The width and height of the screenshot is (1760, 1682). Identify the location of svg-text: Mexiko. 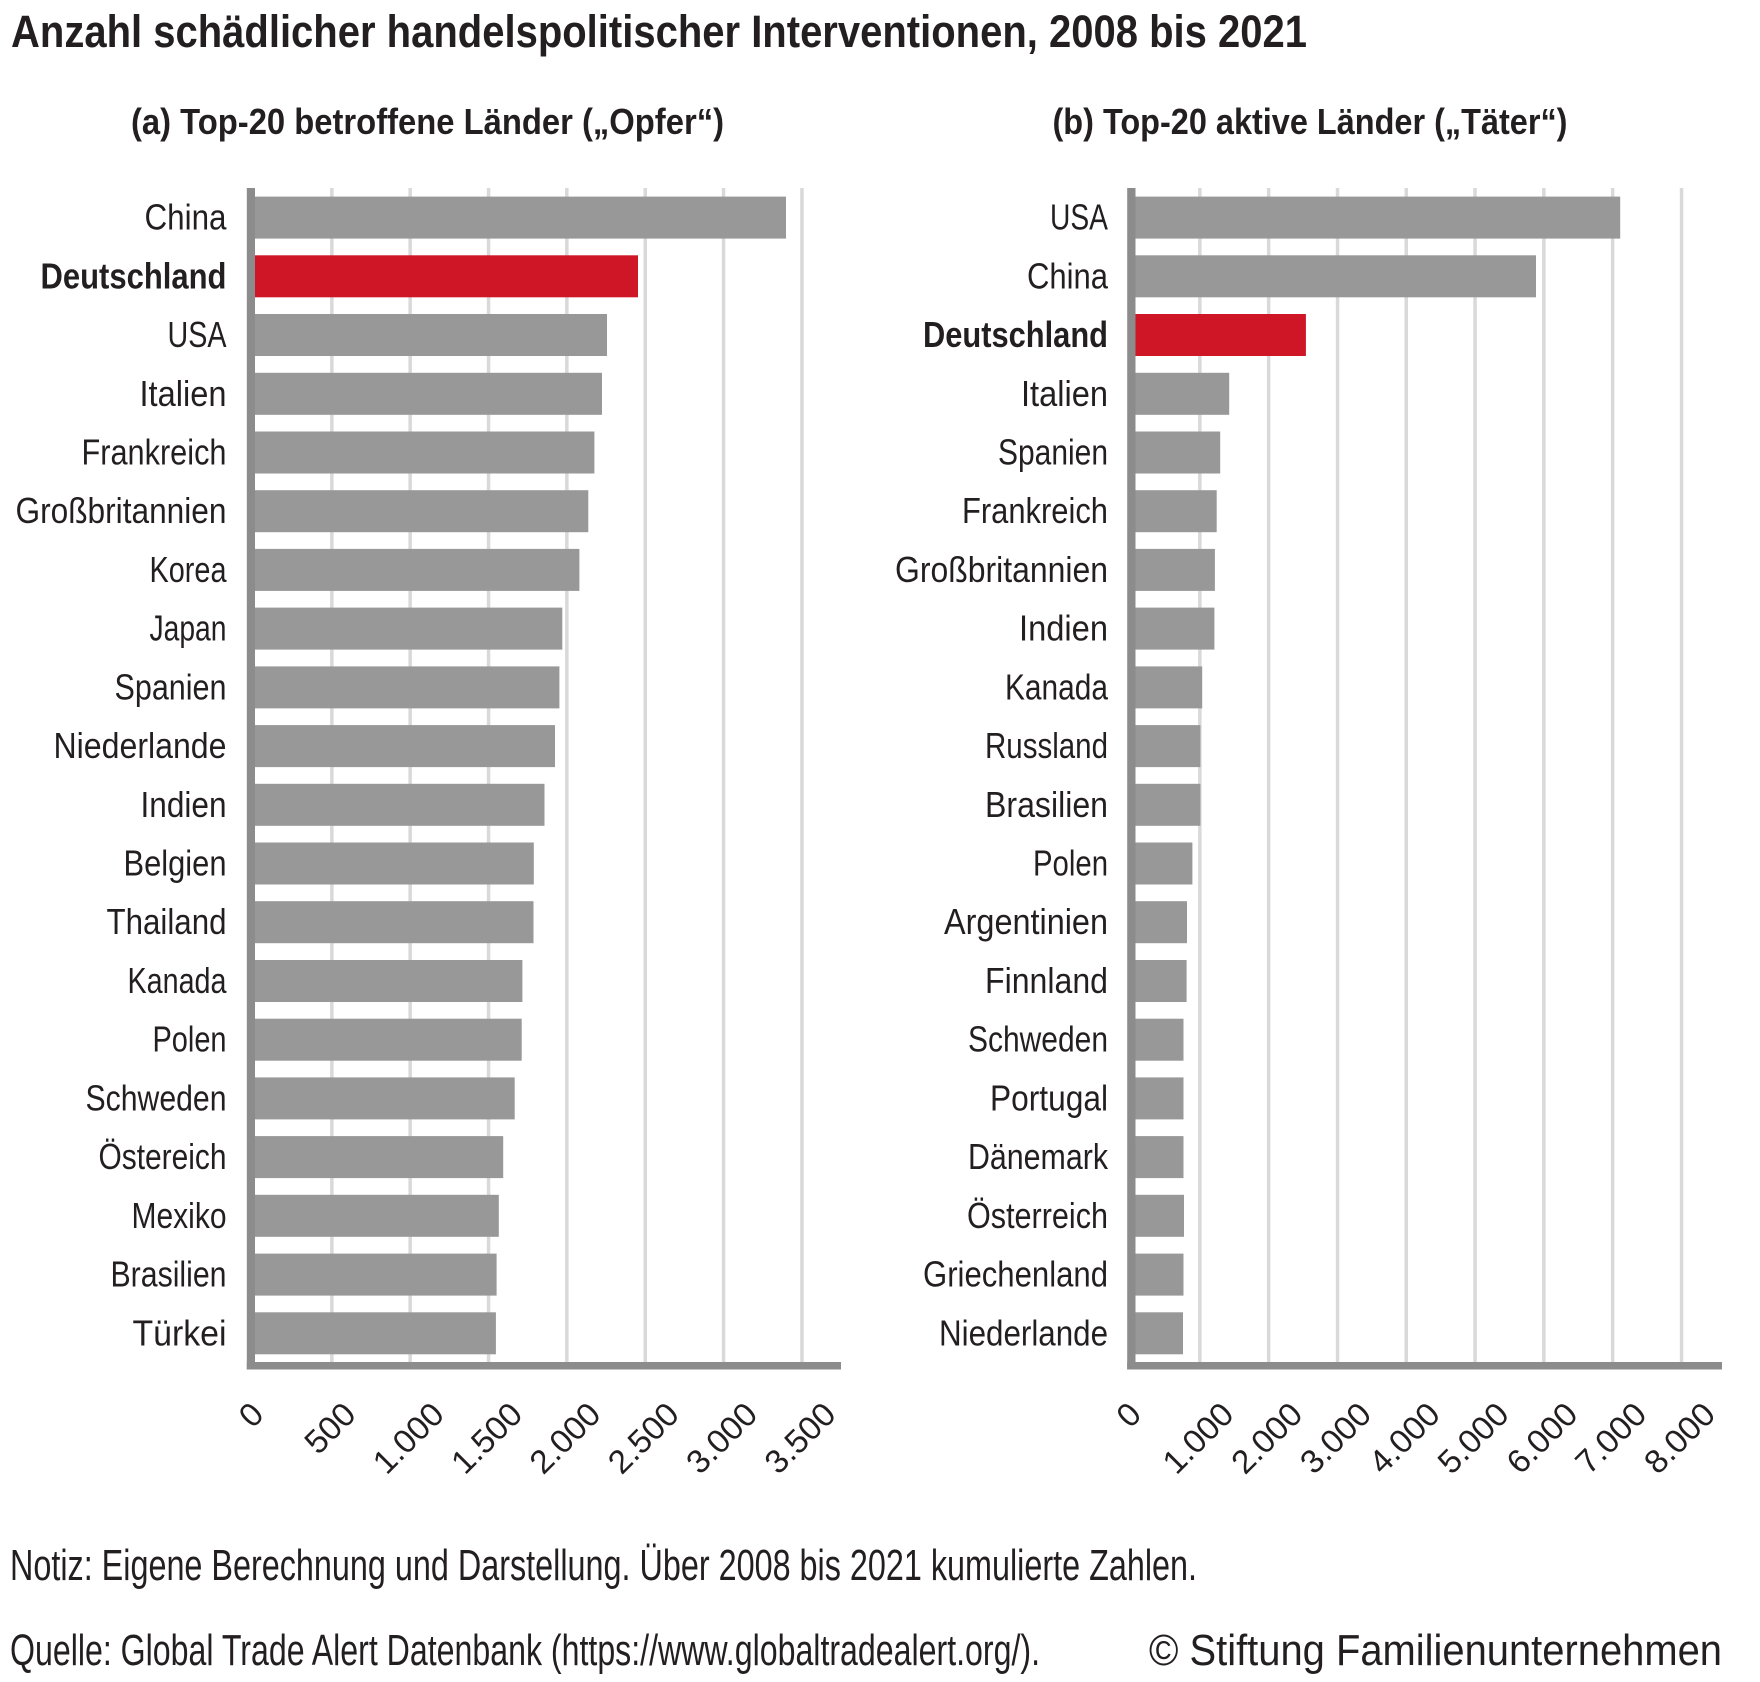
(179, 1215).